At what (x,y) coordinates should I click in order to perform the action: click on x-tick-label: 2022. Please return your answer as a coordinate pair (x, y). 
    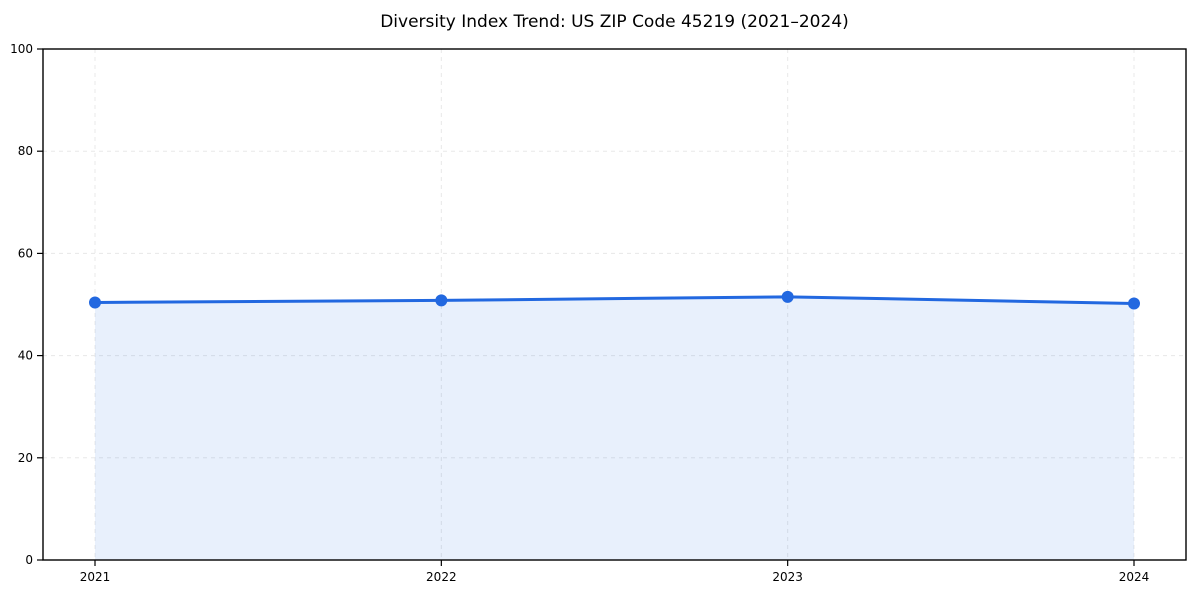
    Looking at the image, I should click on (441, 577).